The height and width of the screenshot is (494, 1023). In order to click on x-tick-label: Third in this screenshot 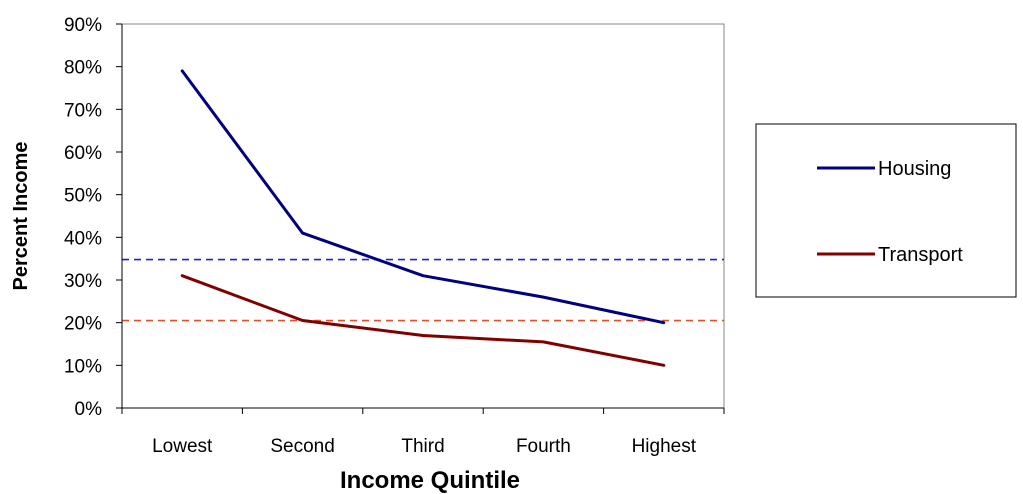, I will do `click(422, 446)`.